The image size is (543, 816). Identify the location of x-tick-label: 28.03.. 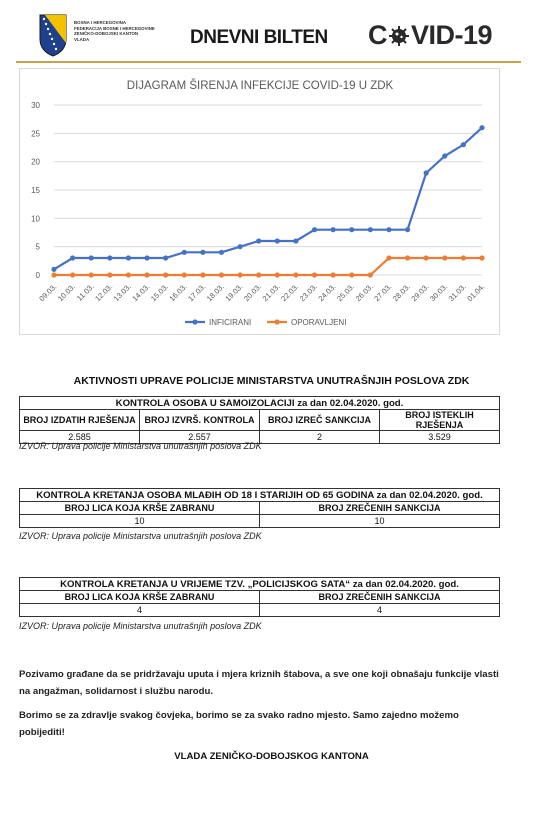
(401, 292).